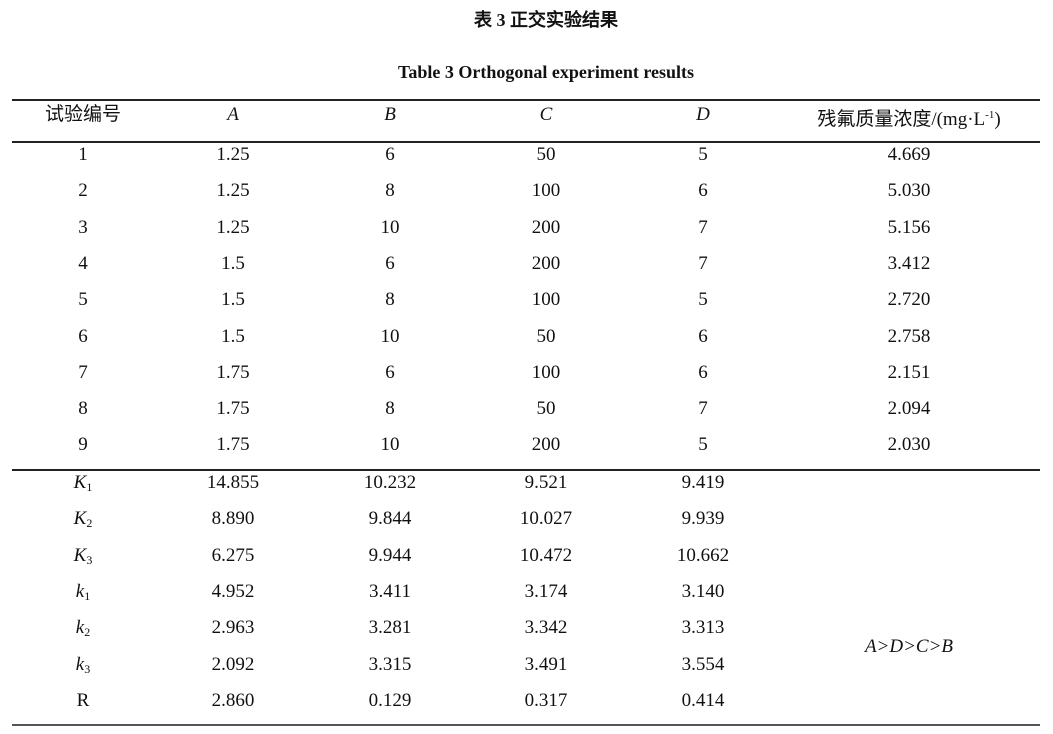  I want to click on stats-label: K1, so click(86, 485).